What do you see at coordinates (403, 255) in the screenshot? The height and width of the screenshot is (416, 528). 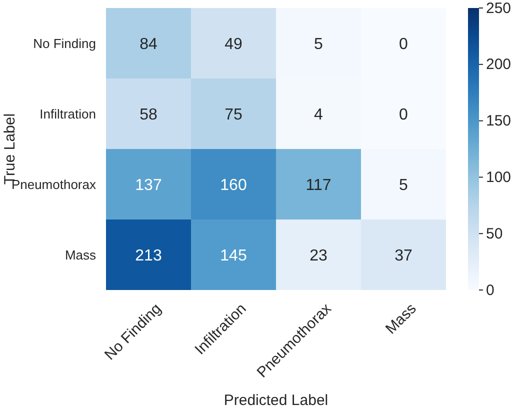 I see `data-label: 37` at bounding box center [403, 255].